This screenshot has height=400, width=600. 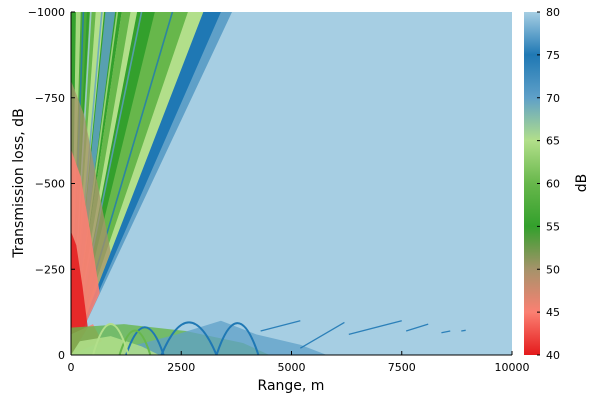 What do you see at coordinates (553, 12) in the screenshot?
I see `colorbar-tick-label: 80` at bounding box center [553, 12].